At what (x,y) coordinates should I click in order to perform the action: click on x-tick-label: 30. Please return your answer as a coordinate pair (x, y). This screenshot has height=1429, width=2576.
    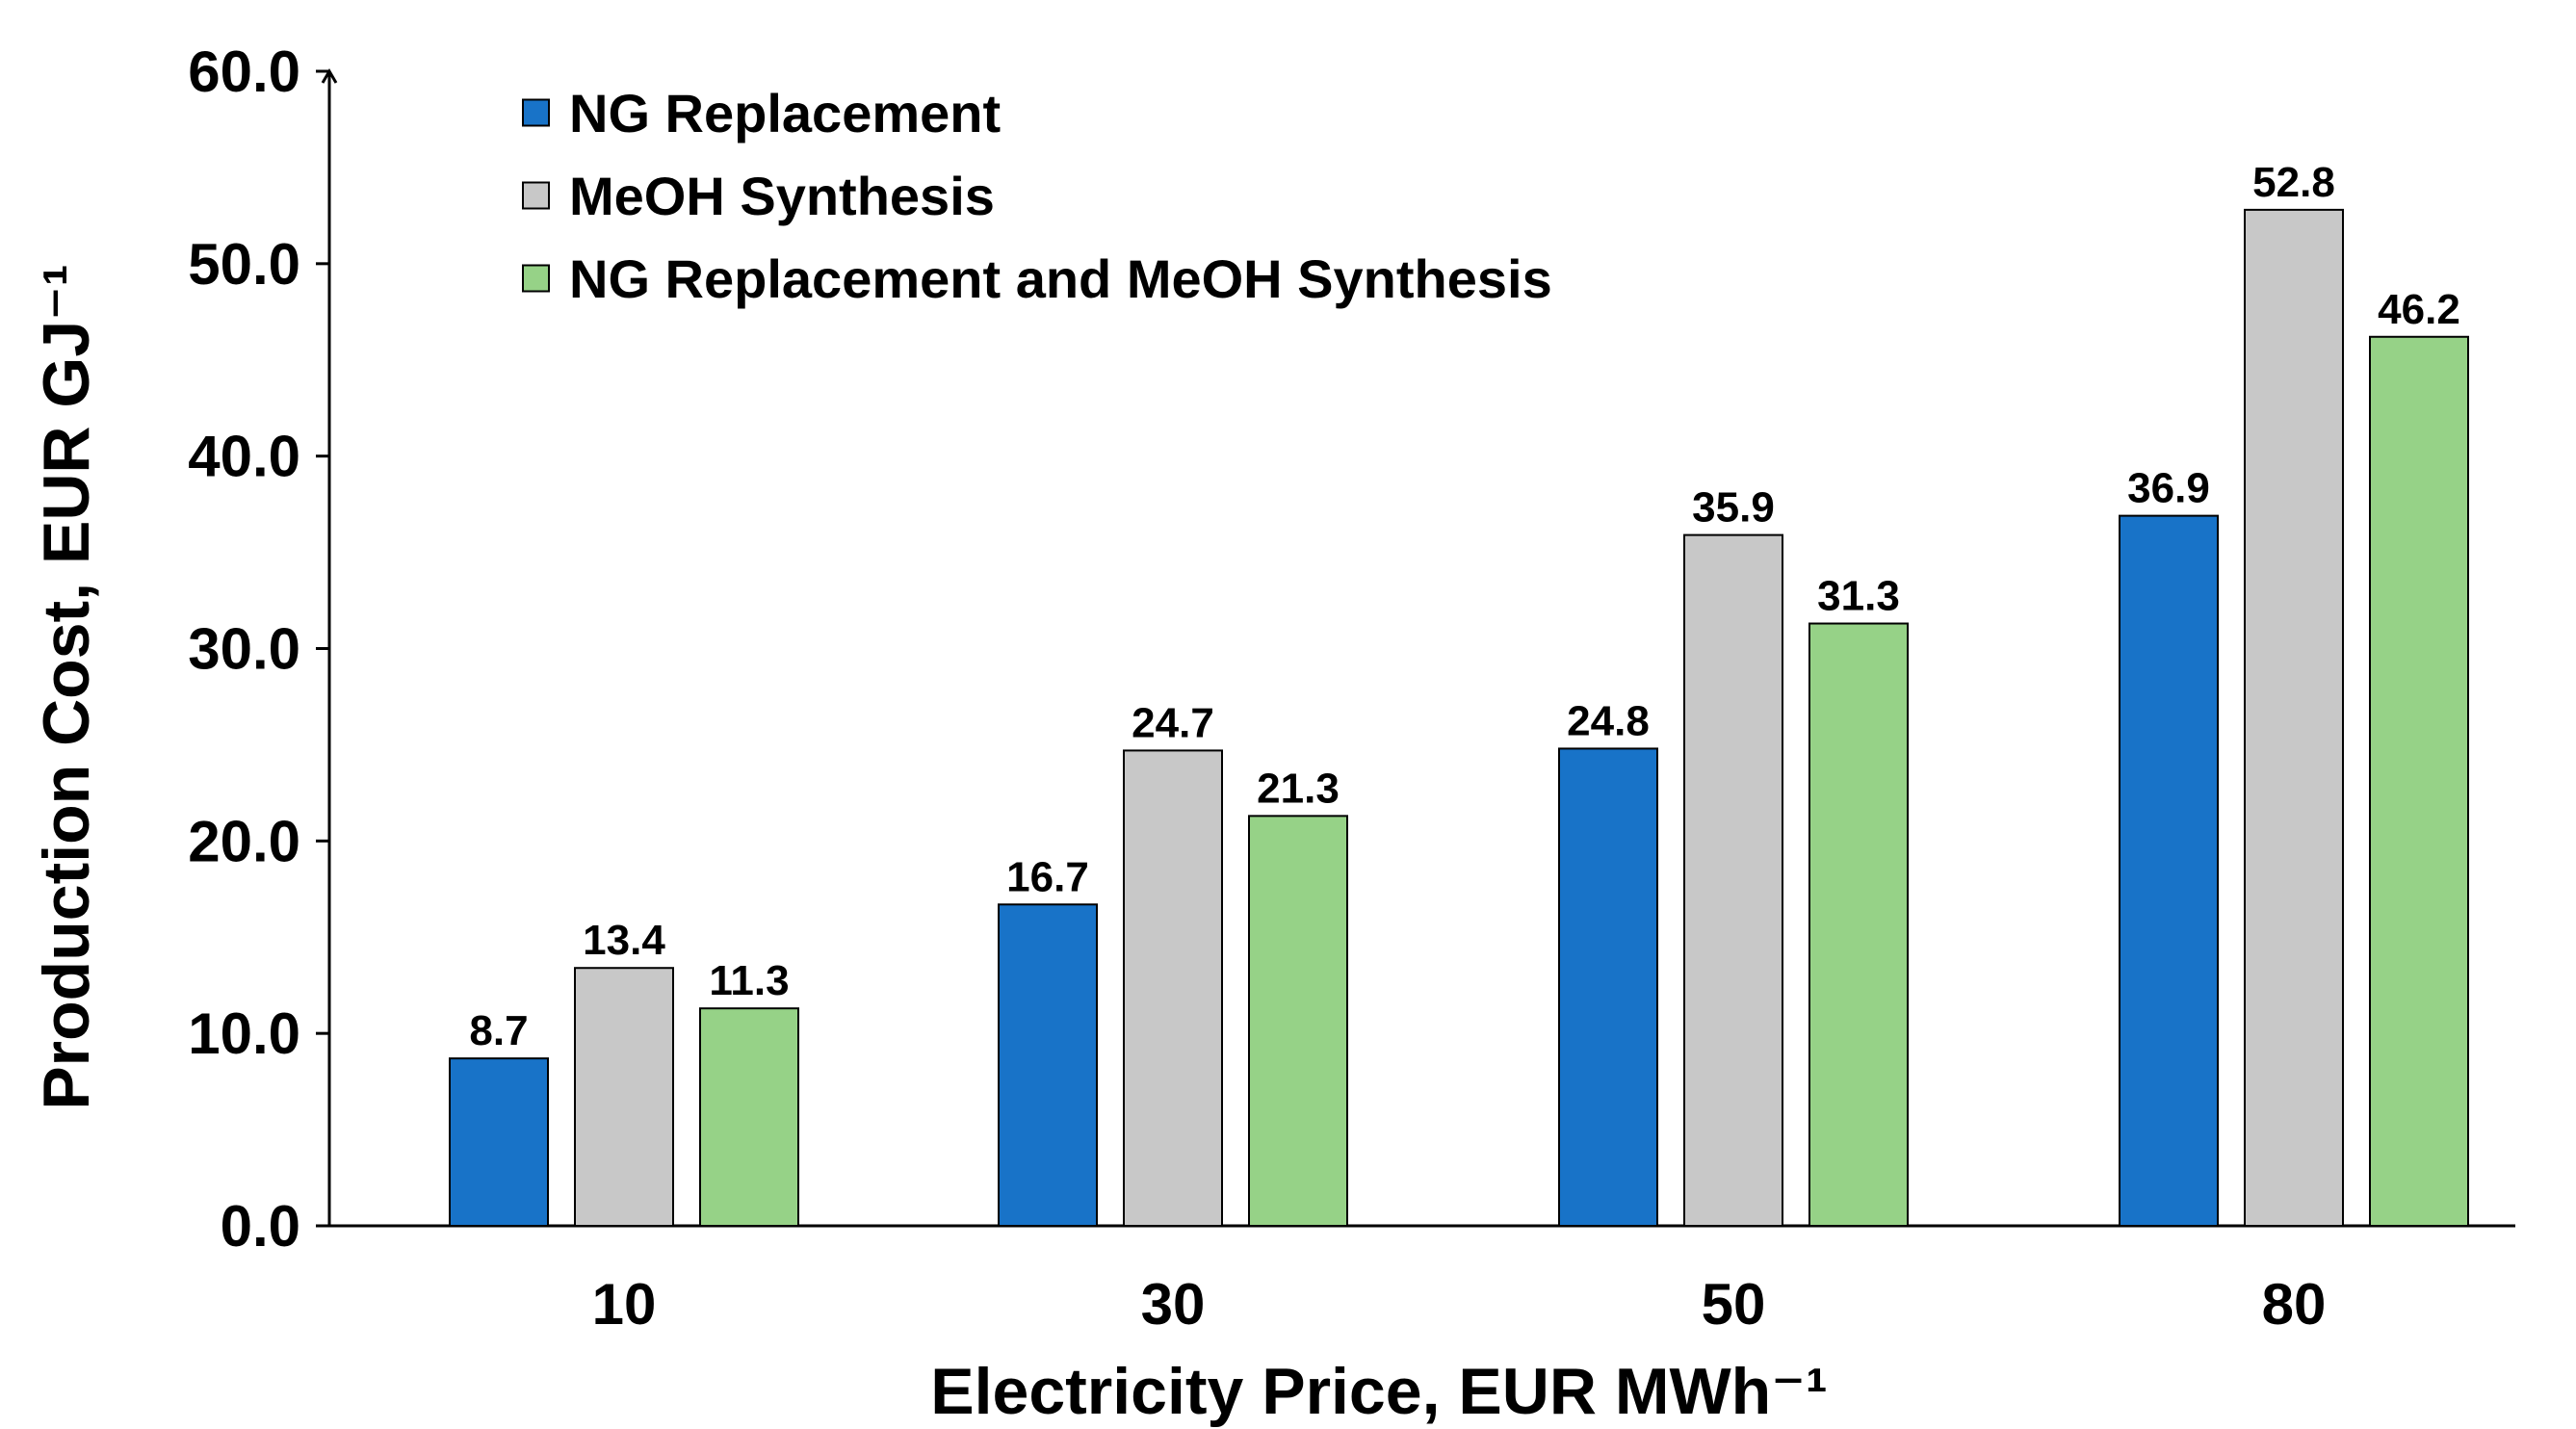
    Looking at the image, I should click on (1173, 1305).